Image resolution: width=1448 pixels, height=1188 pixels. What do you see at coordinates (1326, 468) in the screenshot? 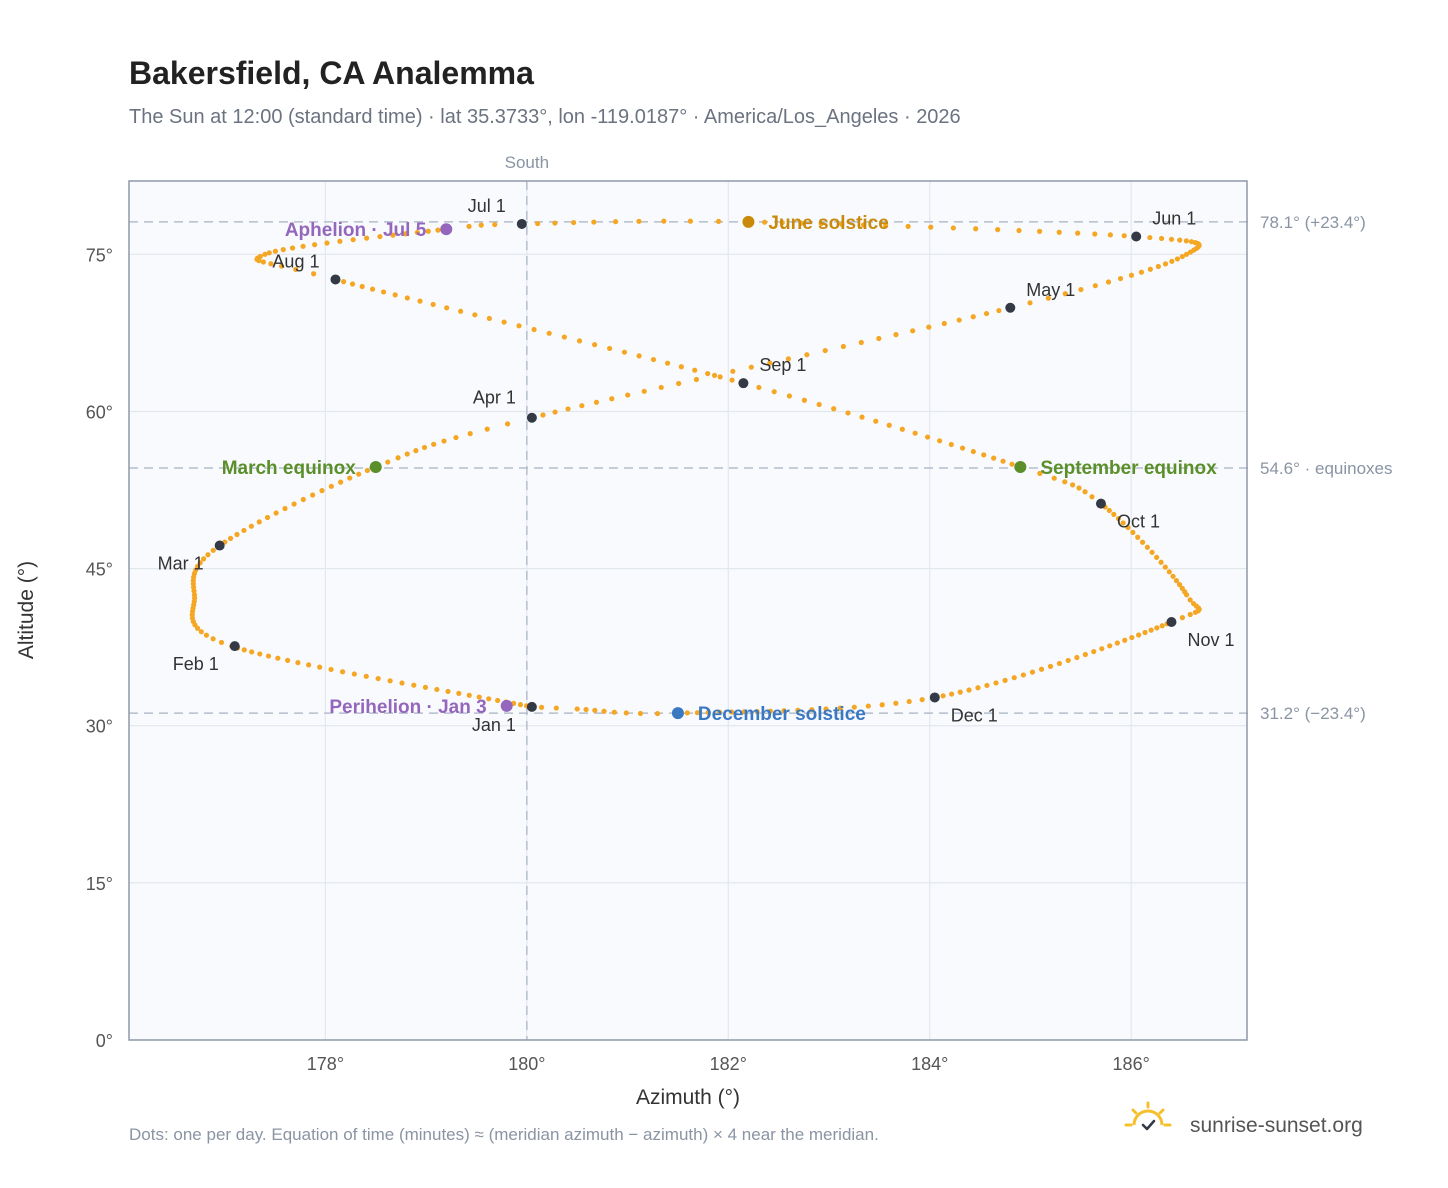
I see `reference-line-label: 54.6° · equinoxes` at bounding box center [1326, 468].